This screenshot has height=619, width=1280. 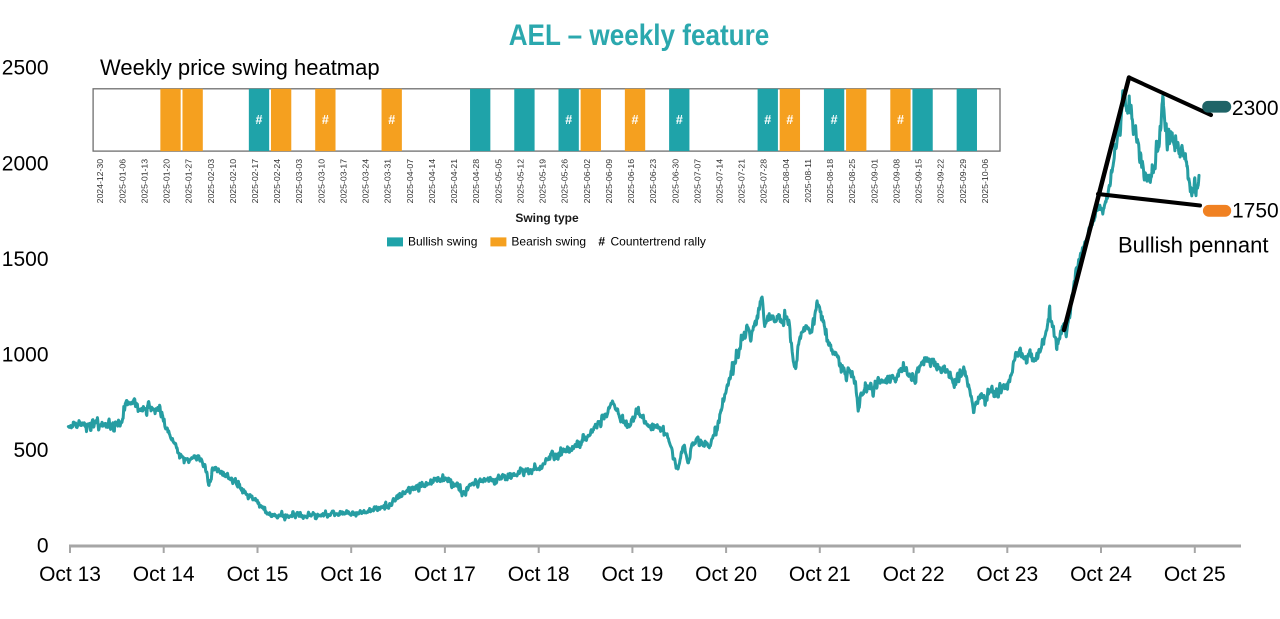 I want to click on svg-text: 2025-03-10, so click(x=321, y=181).